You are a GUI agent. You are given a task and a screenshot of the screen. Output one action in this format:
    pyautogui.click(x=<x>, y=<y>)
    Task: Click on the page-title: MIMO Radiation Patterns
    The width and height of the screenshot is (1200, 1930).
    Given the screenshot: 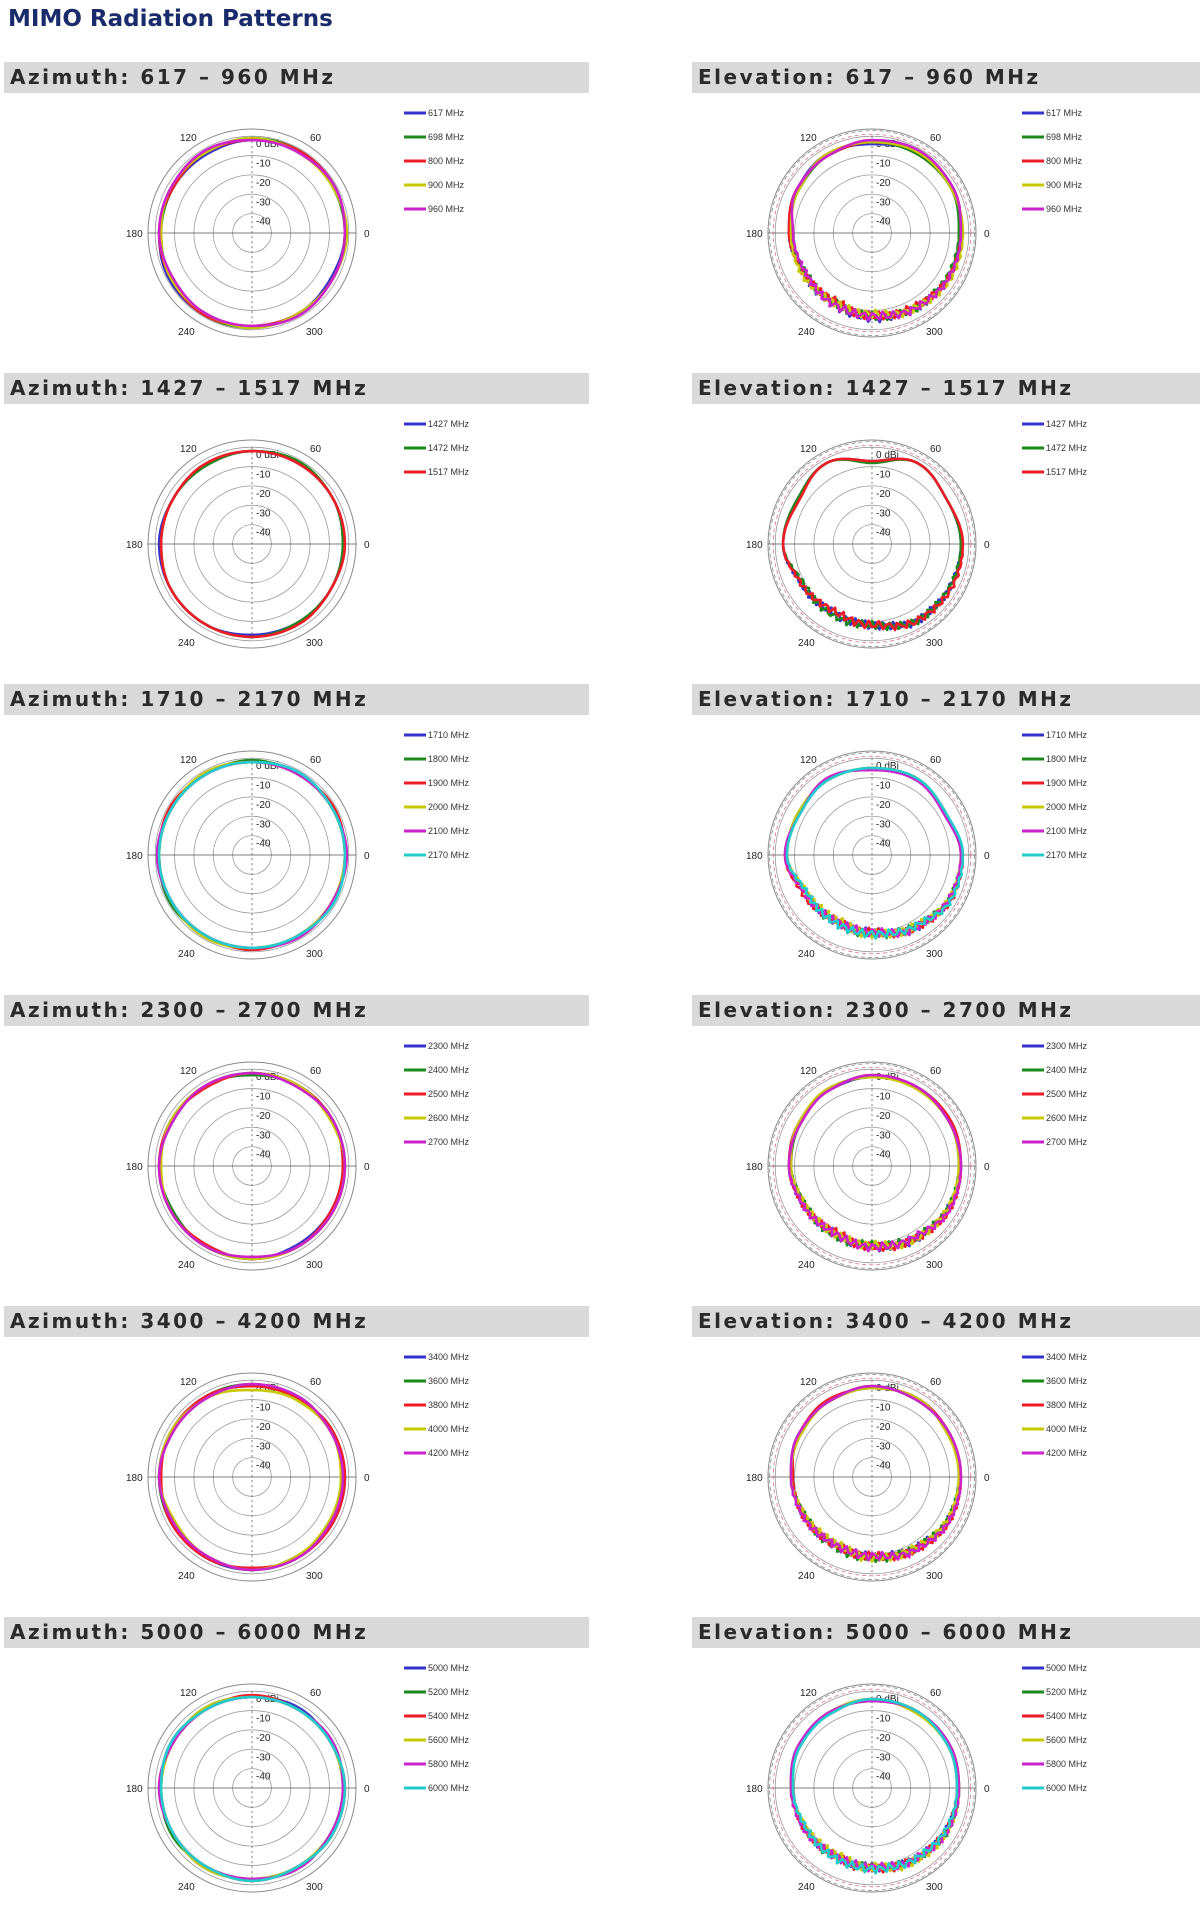 What is the action you would take?
    pyautogui.click(x=170, y=19)
    